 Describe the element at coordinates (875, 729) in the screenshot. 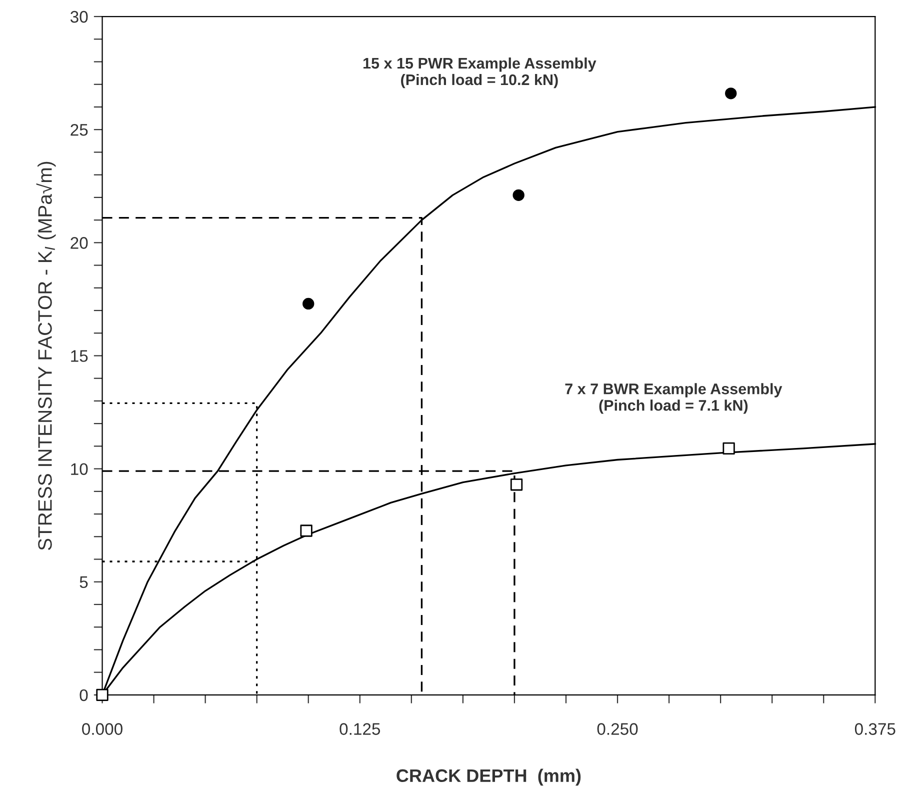

I see `x-tick-label: 0.375` at that location.